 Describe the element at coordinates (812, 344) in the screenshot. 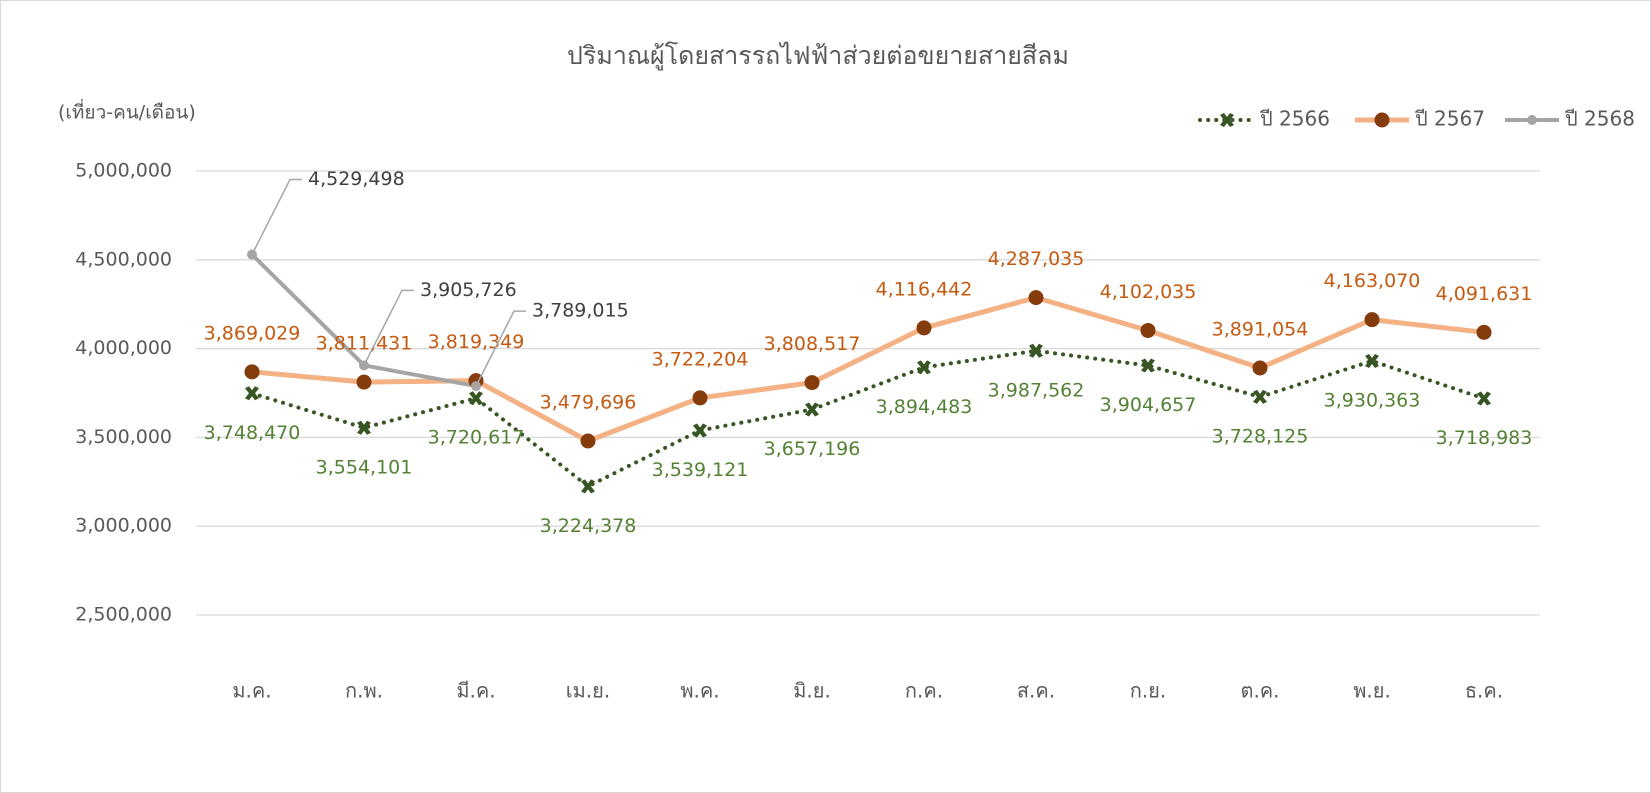

I see `data-label: 3,808,517` at that location.